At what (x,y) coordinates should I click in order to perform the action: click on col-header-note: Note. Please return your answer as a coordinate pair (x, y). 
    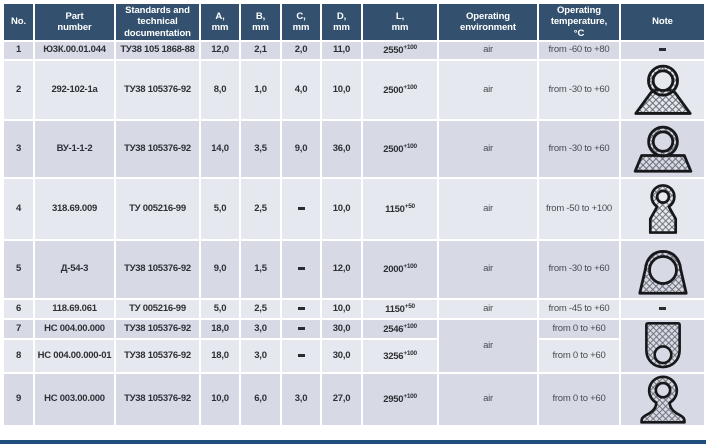
    Looking at the image, I should click on (662, 22).